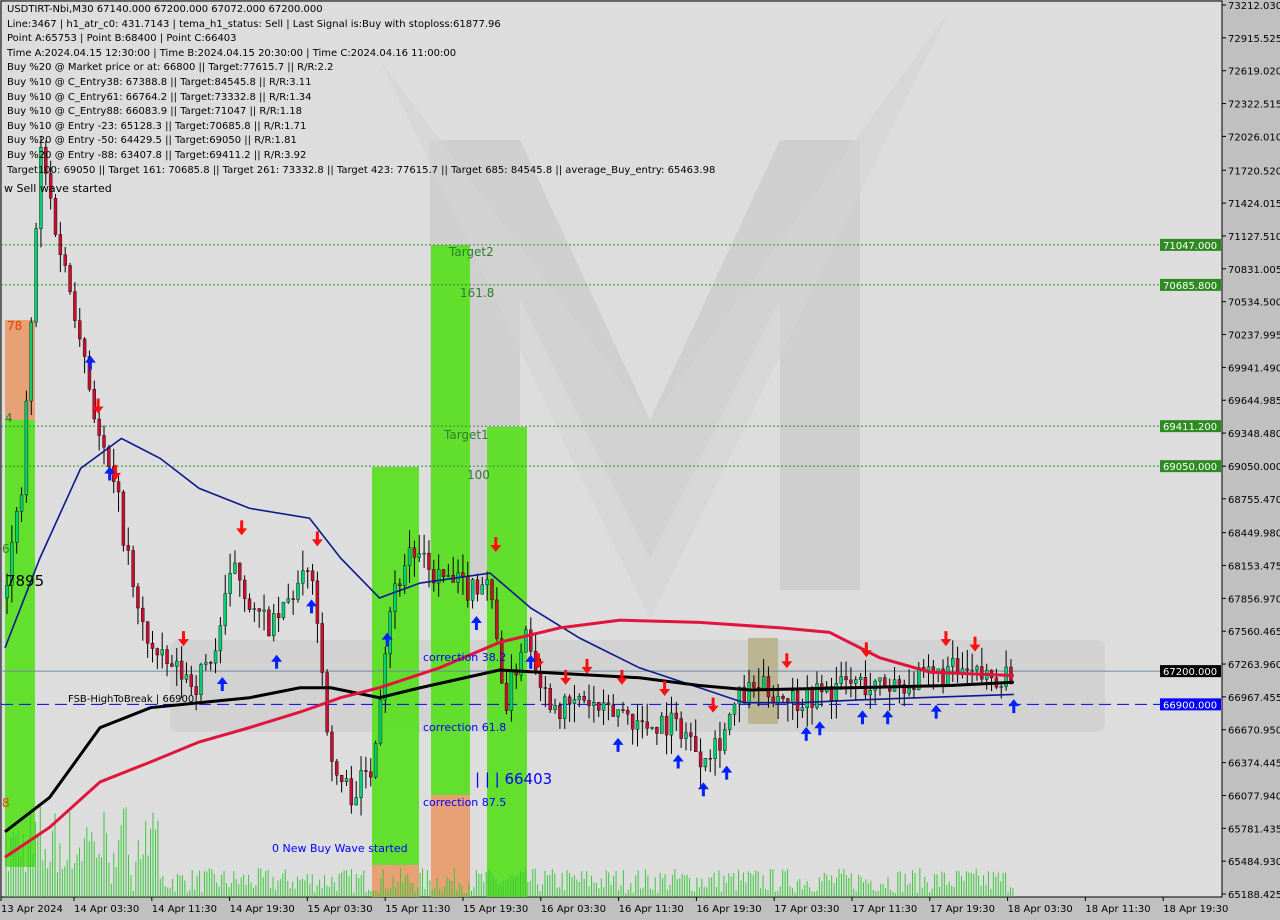  What do you see at coordinates (25, 581) in the screenshot?
I see `left-label-7895: 7895` at bounding box center [25, 581].